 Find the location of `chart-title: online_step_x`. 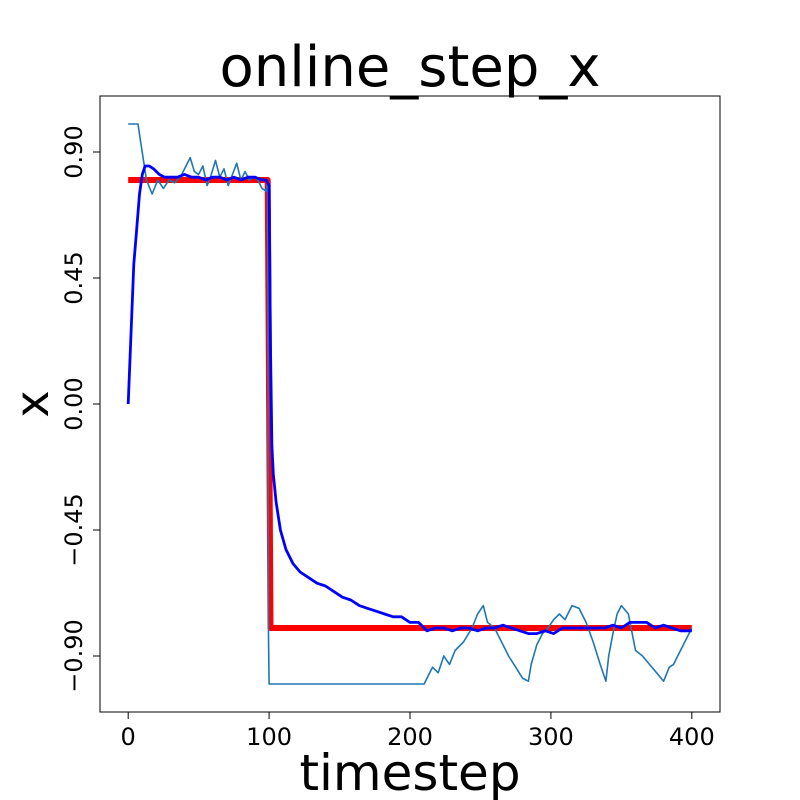

chart-title: online_step_x is located at coordinates (409, 67).